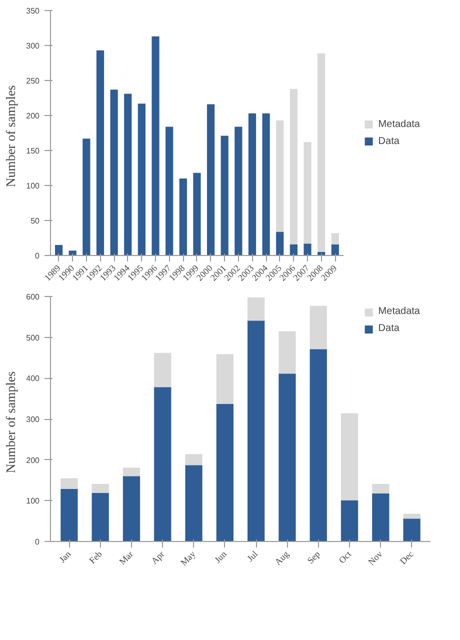 This screenshot has height=640, width=460. What do you see at coordinates (188, 558) in the screenshot?
I see `x-tick-label: May` at bounding box center [188, 558].